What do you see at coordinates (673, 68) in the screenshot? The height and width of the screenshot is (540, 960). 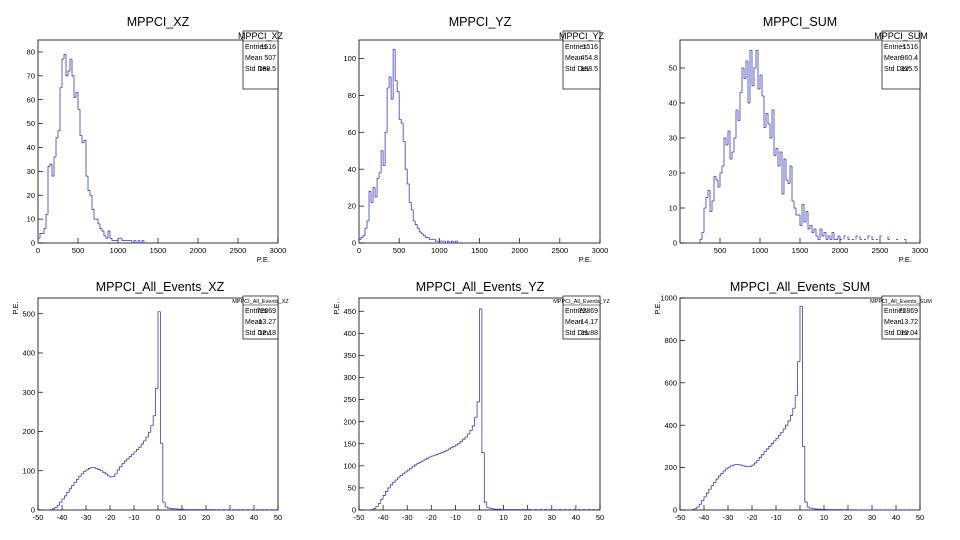 I see `y-tick-label: 50` at bounding box center [673, 68].